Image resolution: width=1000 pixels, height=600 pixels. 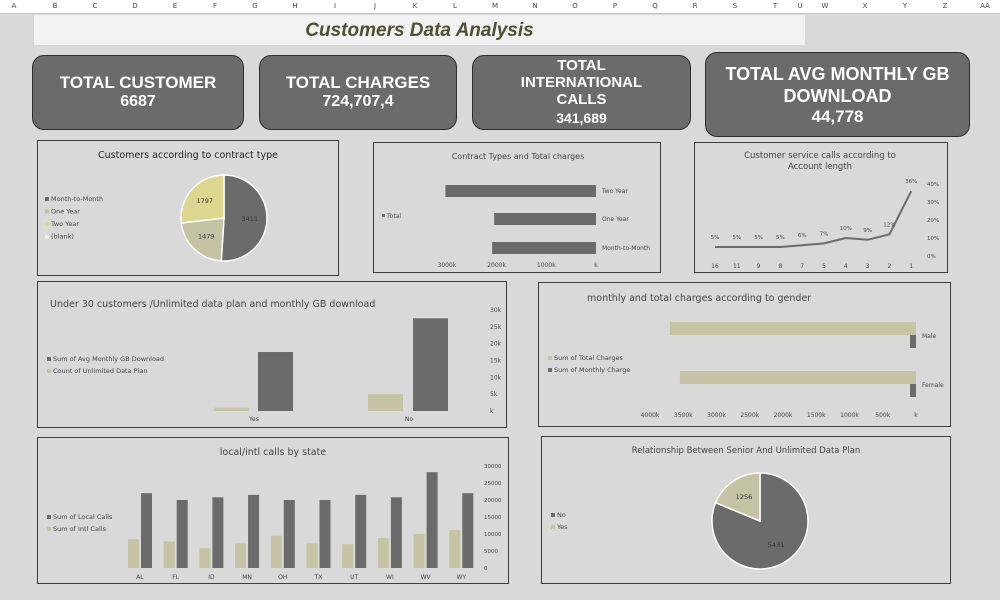 I want to click on category-label: Yes, so click(x=253, y=419).